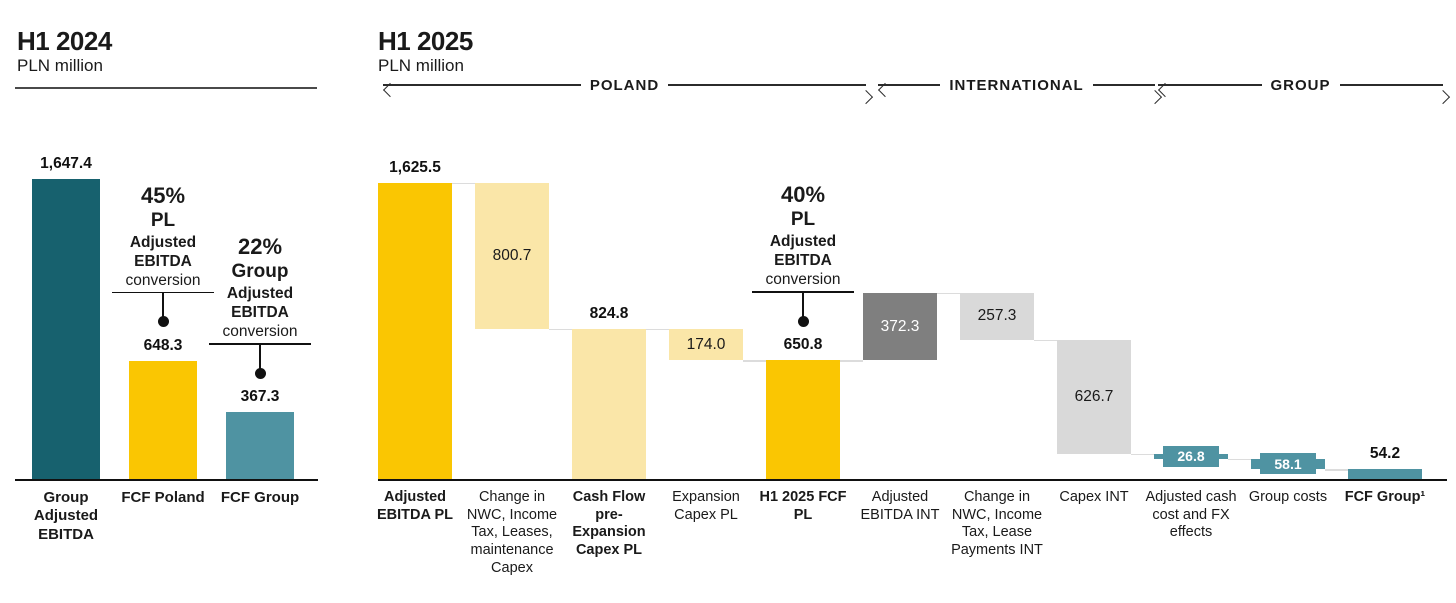 Image resolution: width=1456 pixels, height=603 pixels. What do you see at coordinates (66, 516) in the screenshot?
I see `label-group-adjusted-ebitda: Group Adjusted EBITDA` at bounding box center [66, 516].